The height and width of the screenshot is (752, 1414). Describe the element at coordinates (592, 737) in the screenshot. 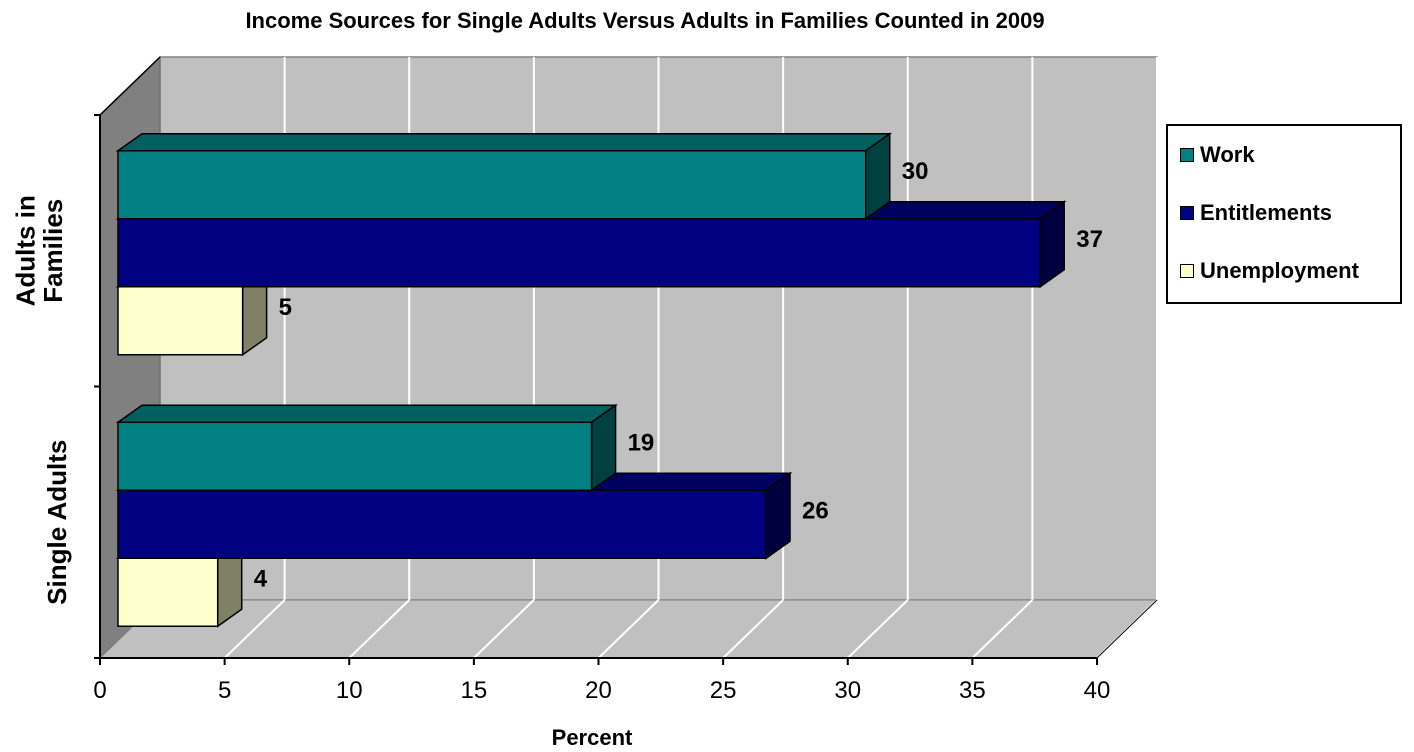

I see `x-axis-title: Percent` at that location.